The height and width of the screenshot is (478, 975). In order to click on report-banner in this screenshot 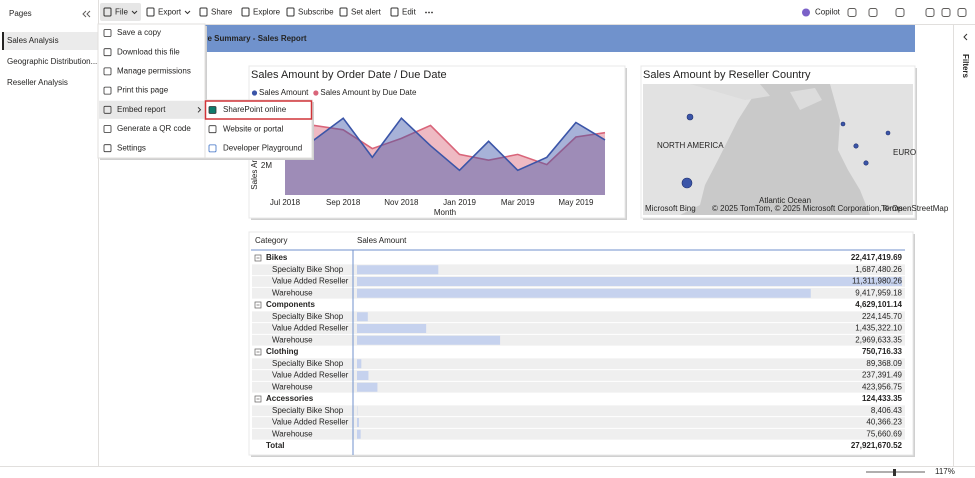, I will do `click(509, 38)`.